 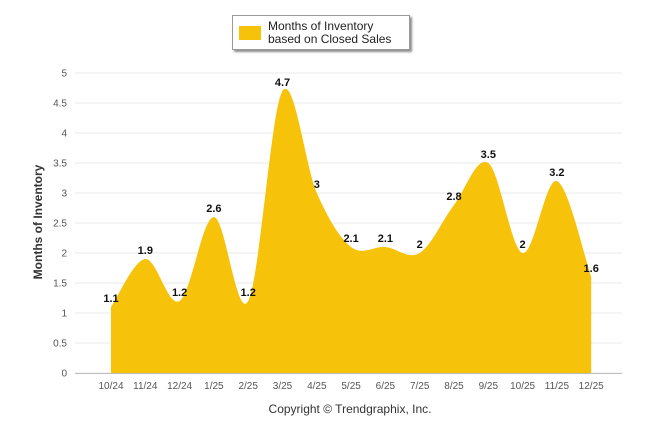 I want to click on data-label: 1.1, so click(x=110, y=299).